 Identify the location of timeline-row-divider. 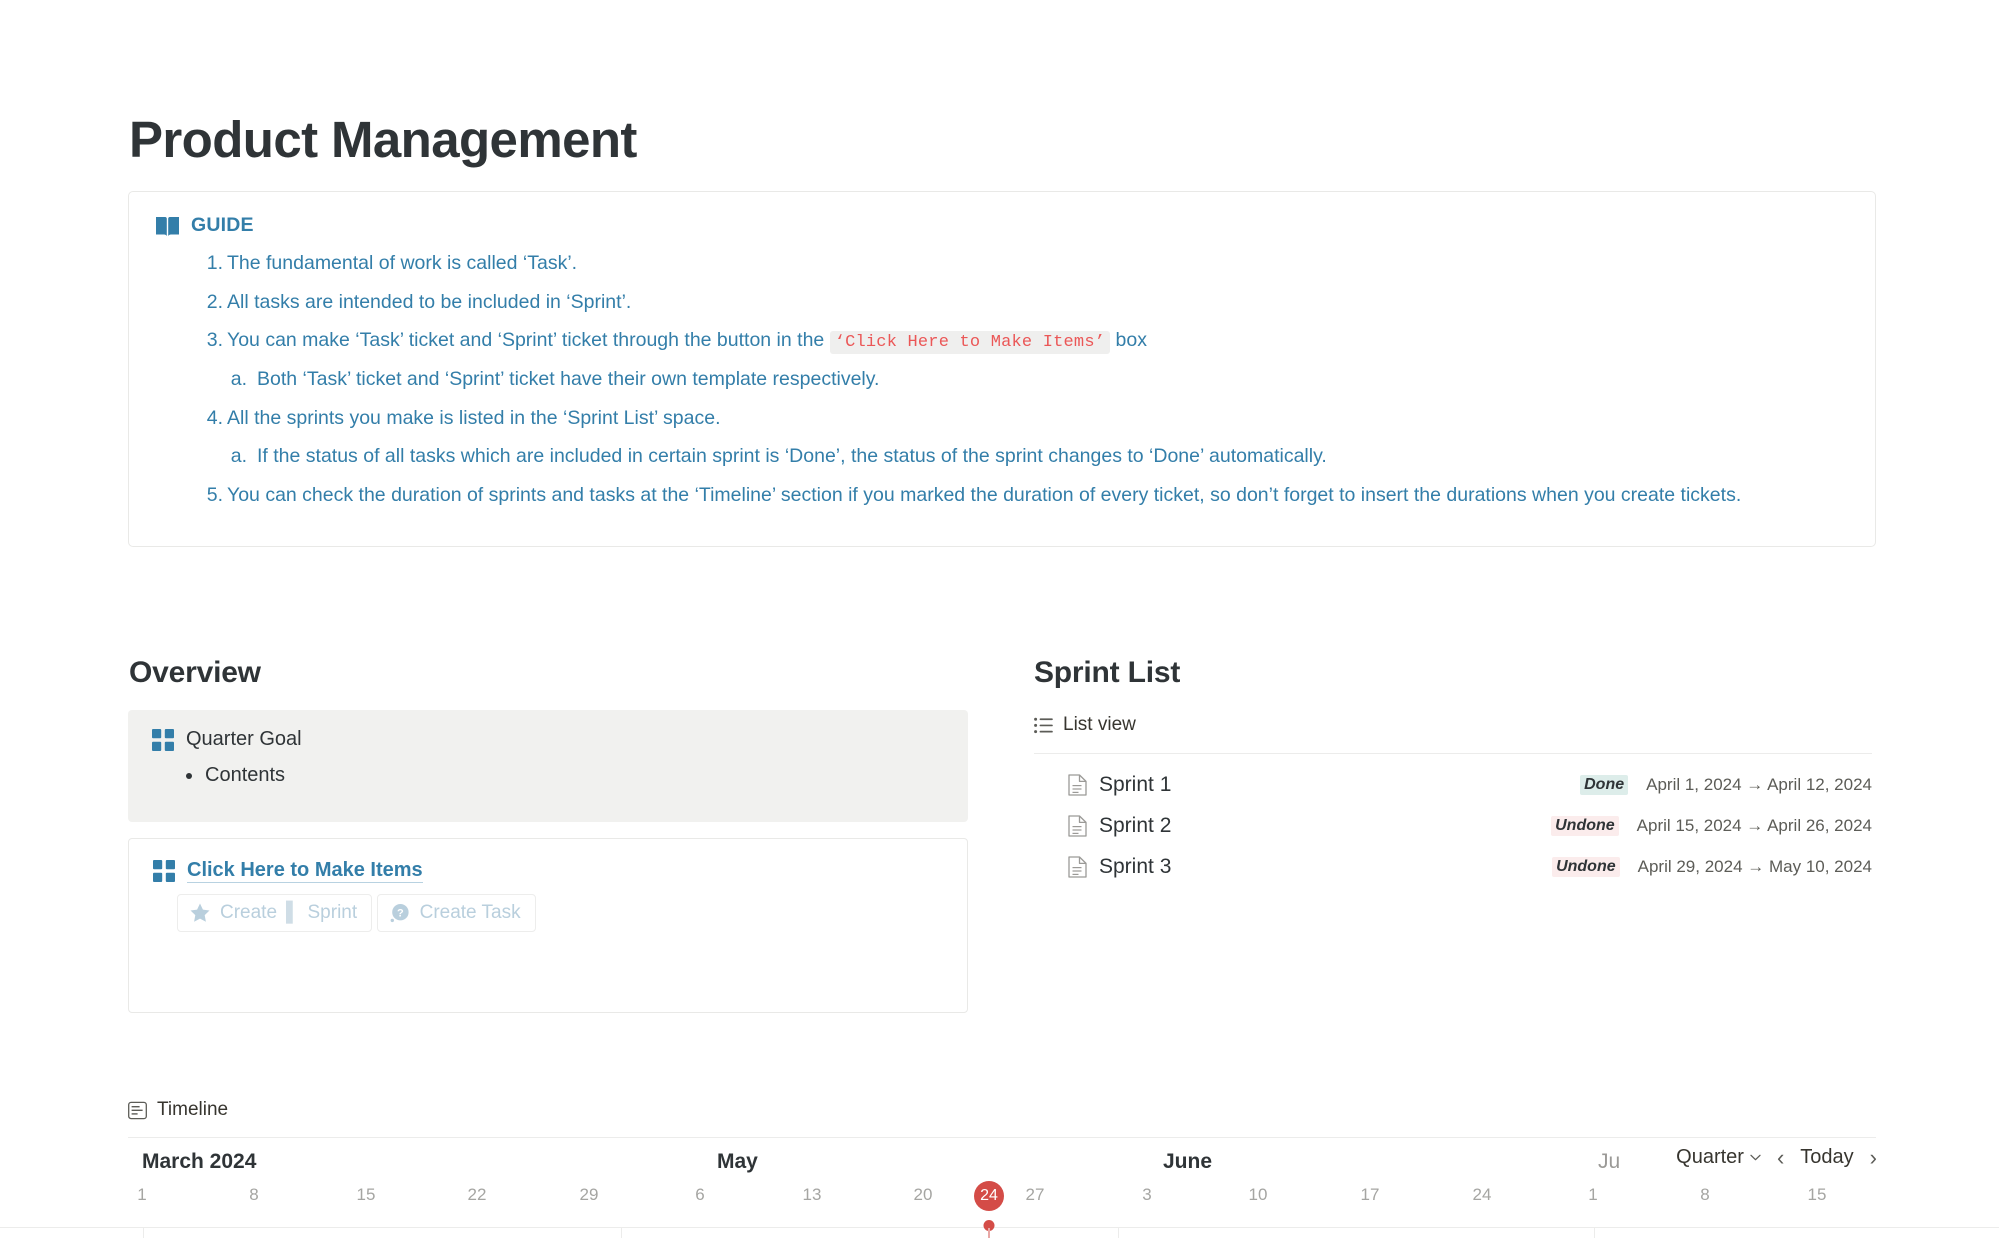
(999, 1227).